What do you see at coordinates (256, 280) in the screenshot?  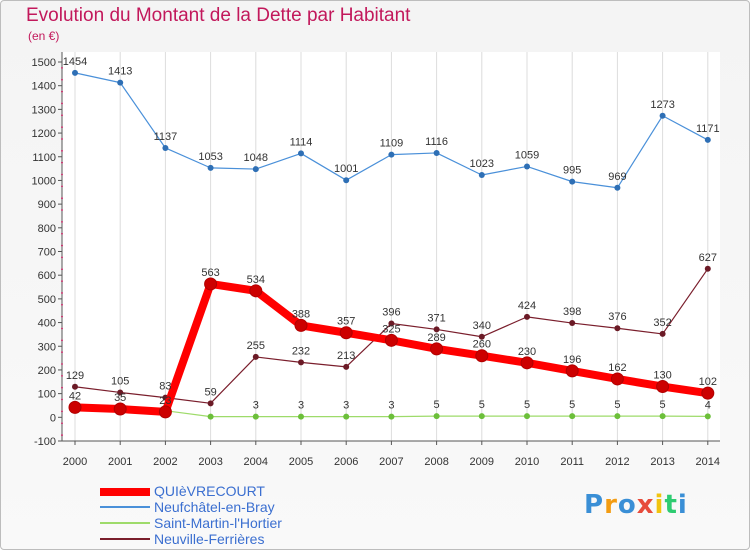 I see `data-label: 534` at bounding box center [256, 280].